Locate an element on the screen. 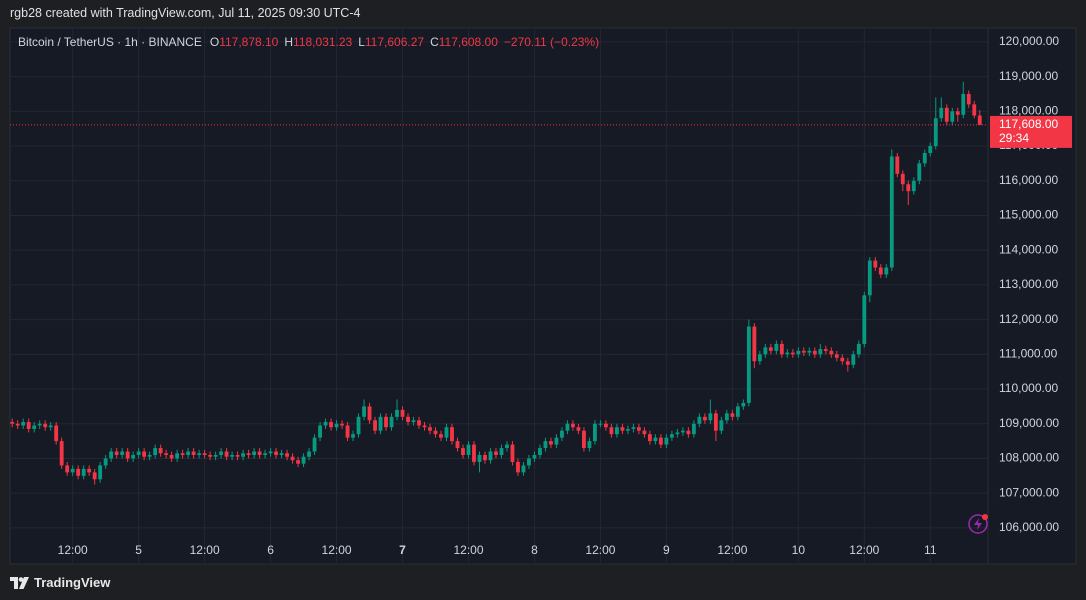  x-day-label: 10 is located at coordinates (799, 550).